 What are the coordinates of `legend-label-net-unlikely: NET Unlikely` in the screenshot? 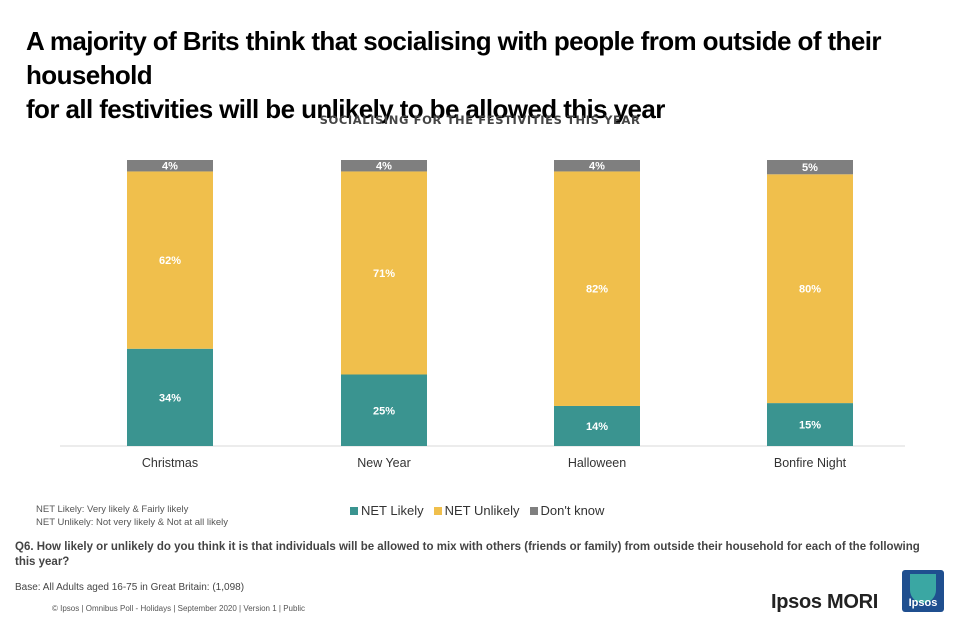 It's located at (482, 510).